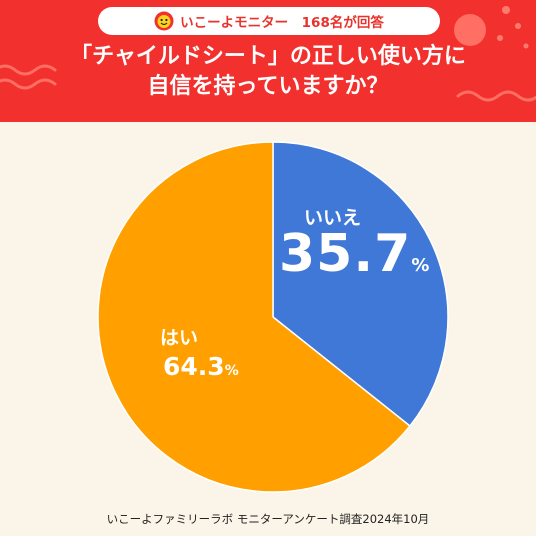 The width and height of the screenshot is (536, 536). What do you see at coordinates (164, 21) in the screenshot?
I see `ikoyo-face-icon` at bounding box center [164, 21].